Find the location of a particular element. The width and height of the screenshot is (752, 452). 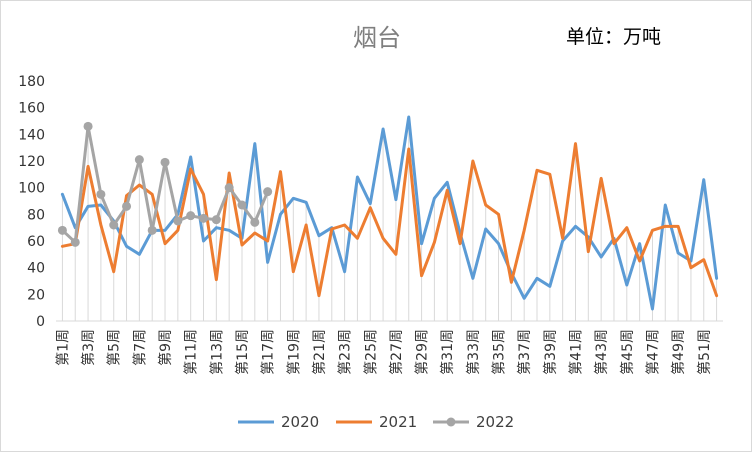

series-2022 is located at coordinates (165, 184).